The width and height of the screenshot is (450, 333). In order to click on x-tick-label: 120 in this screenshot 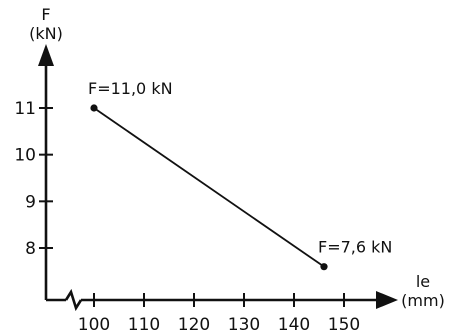, I will do `click(194, 324)`.